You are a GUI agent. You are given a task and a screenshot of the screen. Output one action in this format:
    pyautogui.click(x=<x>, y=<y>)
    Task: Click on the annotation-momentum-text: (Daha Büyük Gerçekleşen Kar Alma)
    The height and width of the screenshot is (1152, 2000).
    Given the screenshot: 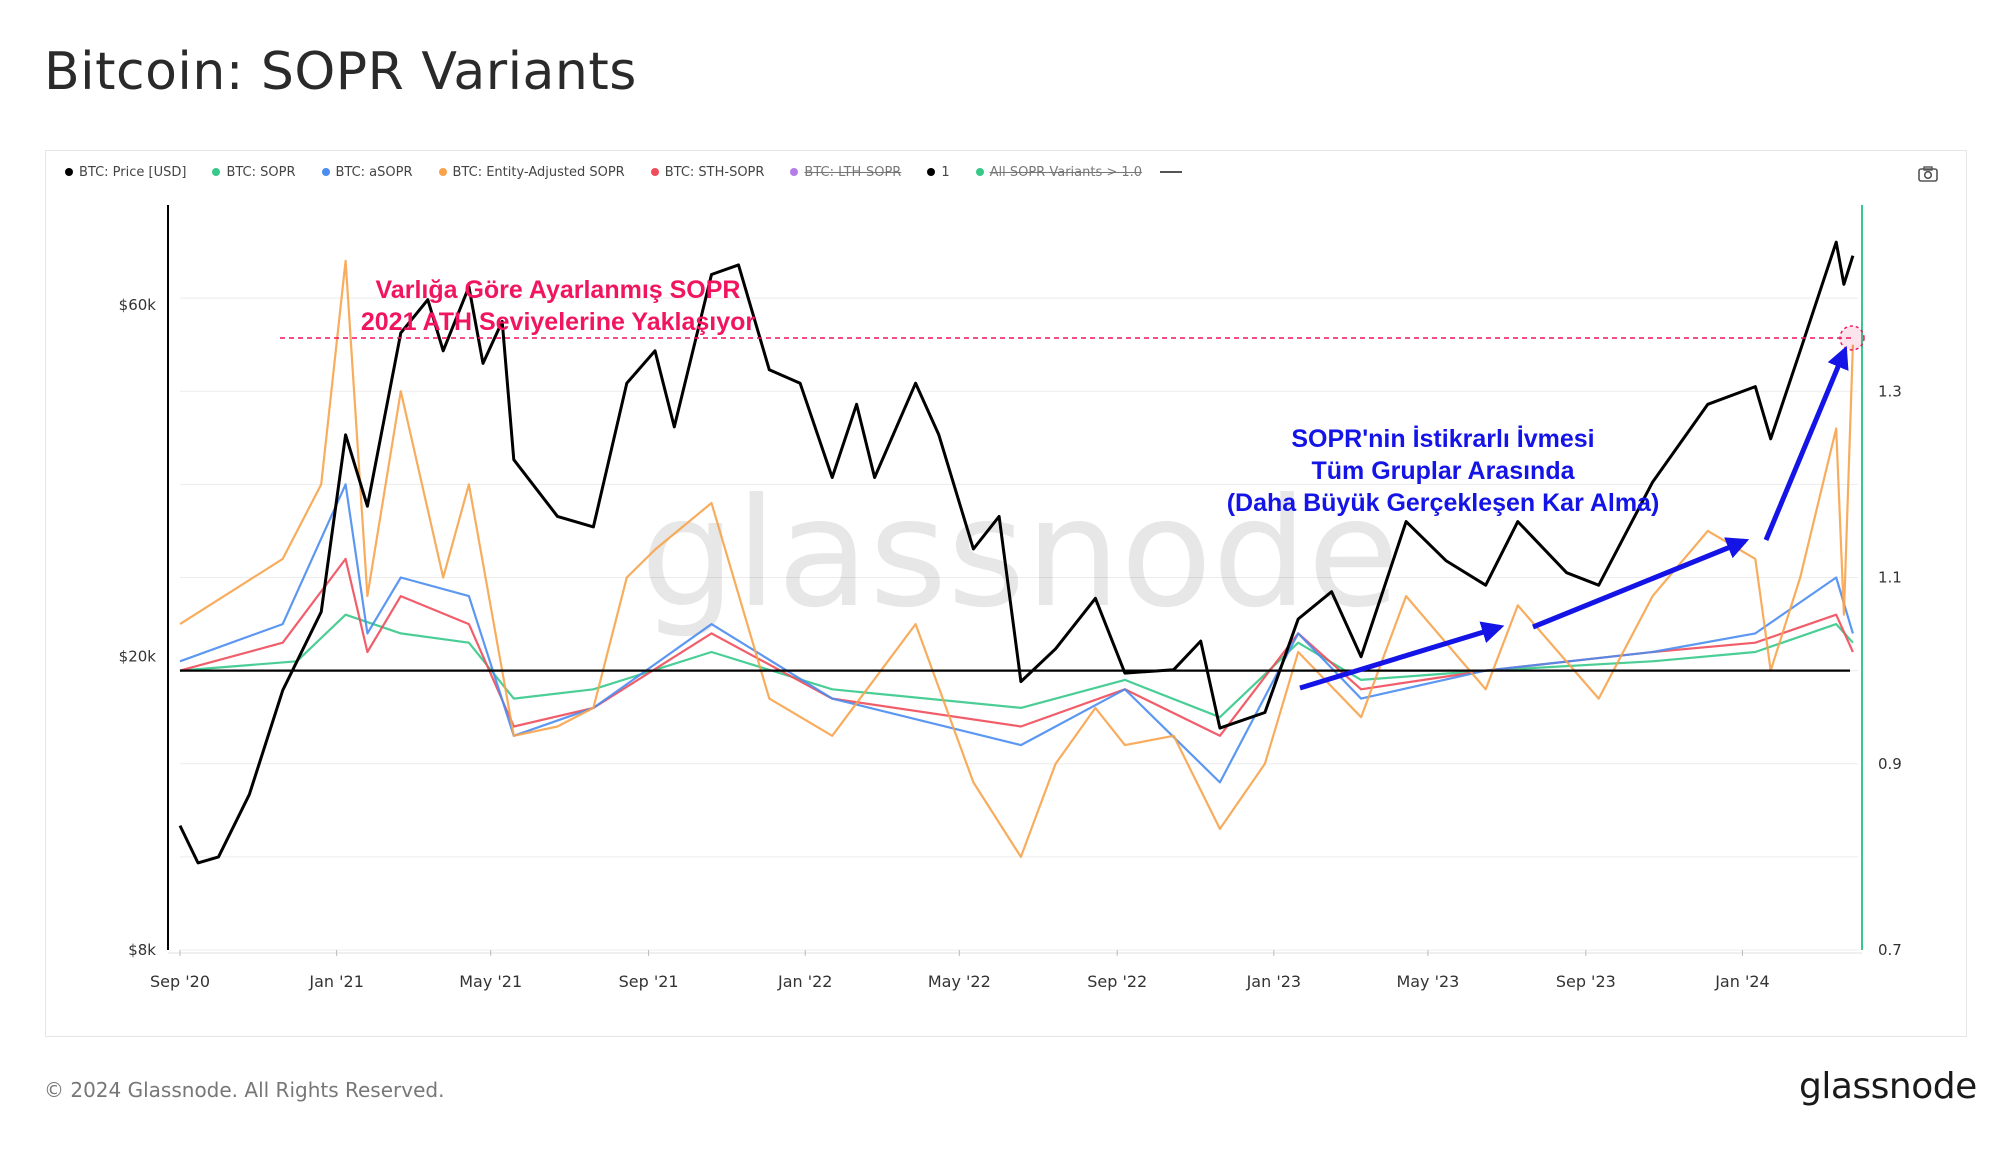 What is the action you would take?
    pyautogui.click(x=1443, y=503)
    